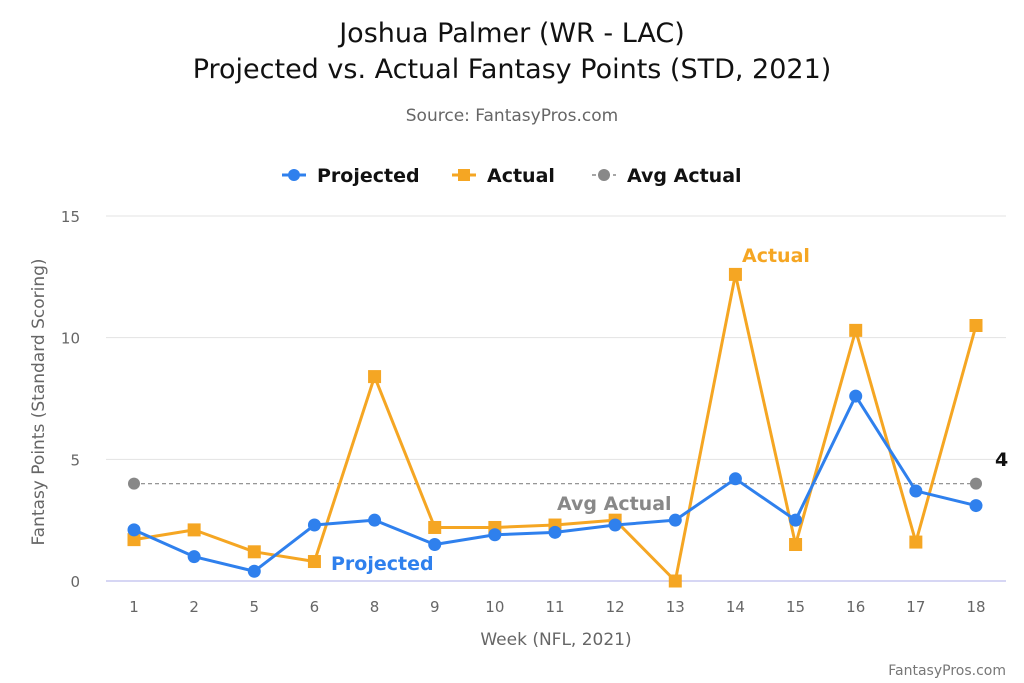 This screenshot has width=1024, height=683. What do you see at coordinates (435, 607) in the screenshot?
I see `x-tick-label: 9` at bounding box center [435, 607].